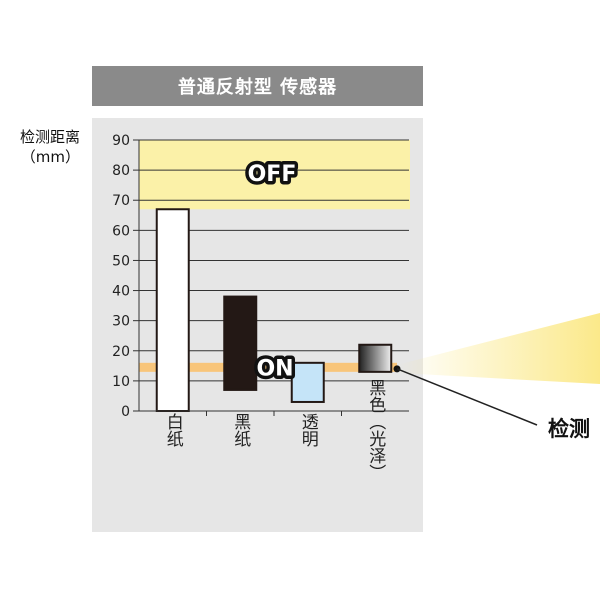  What do you see at coordinates (125, 412) in the screenshot?
I see `y-tick-label: 0` at bounding box center [125, 412].